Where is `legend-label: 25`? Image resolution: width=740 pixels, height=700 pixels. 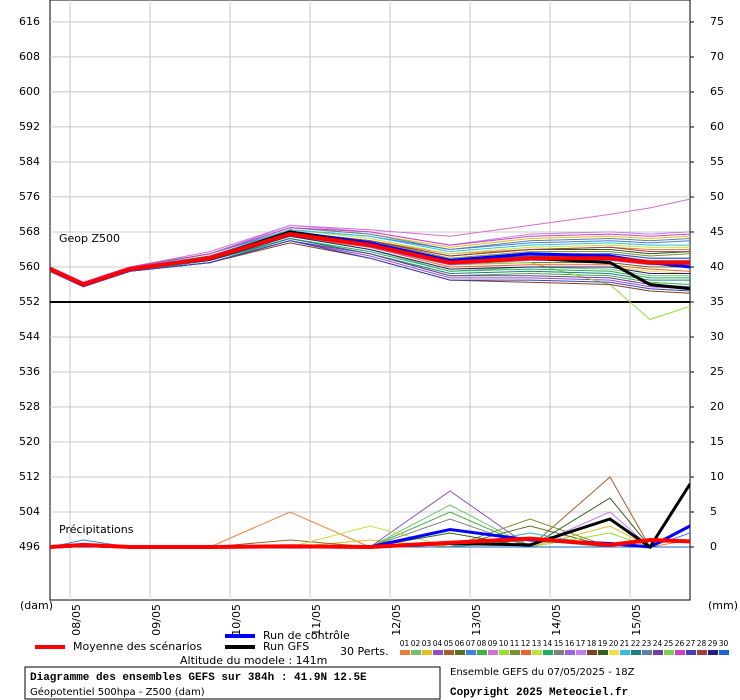
legend-label: 25 is located at coordinates (669, 643).